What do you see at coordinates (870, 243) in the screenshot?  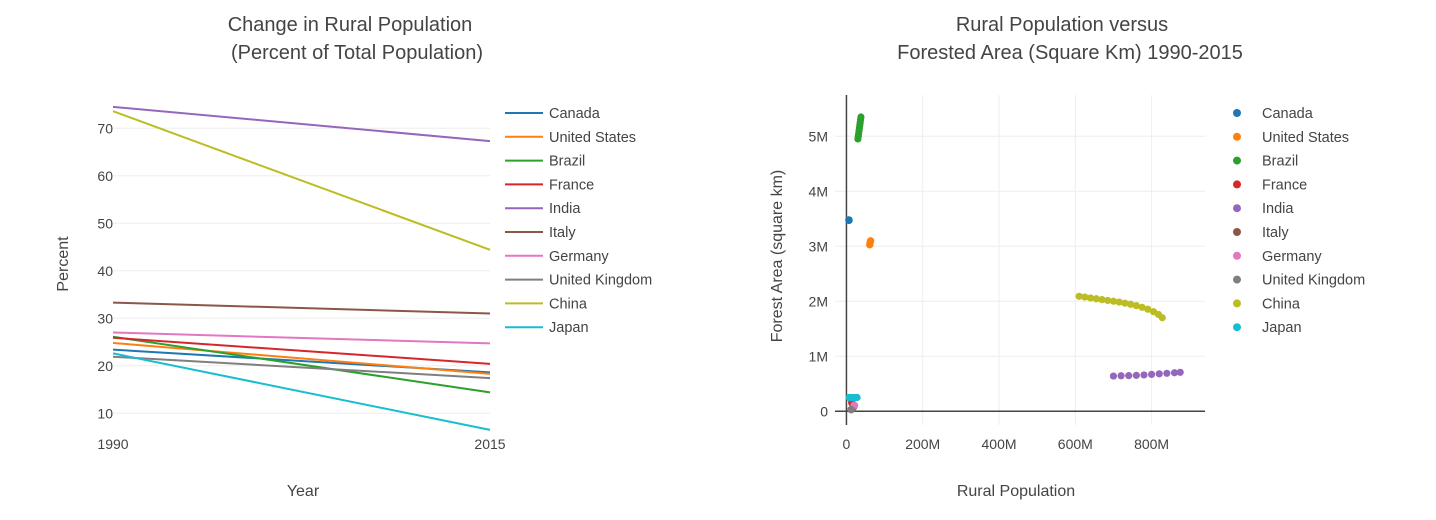 I see `series-united-states` at bounding box center [870, 243].